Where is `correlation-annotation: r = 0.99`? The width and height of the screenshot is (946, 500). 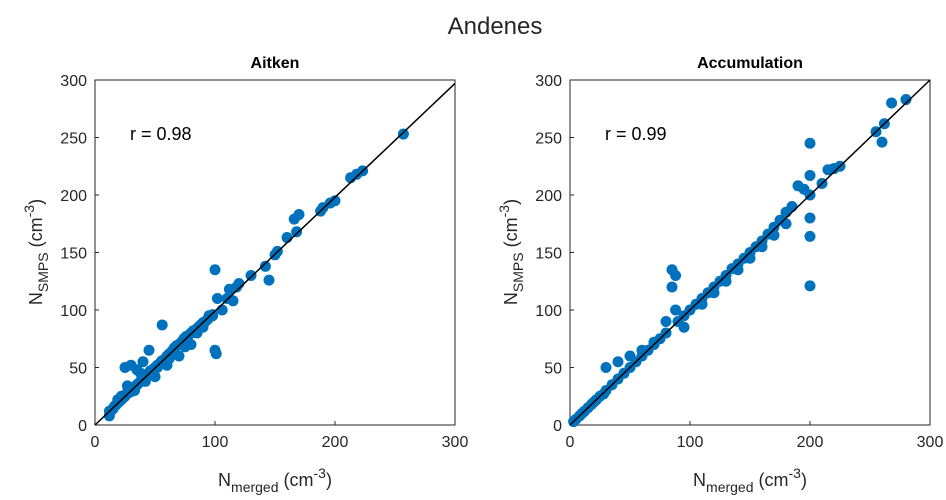
correlation-annotation: r = 0.99 is located at coordinates (636, 134).